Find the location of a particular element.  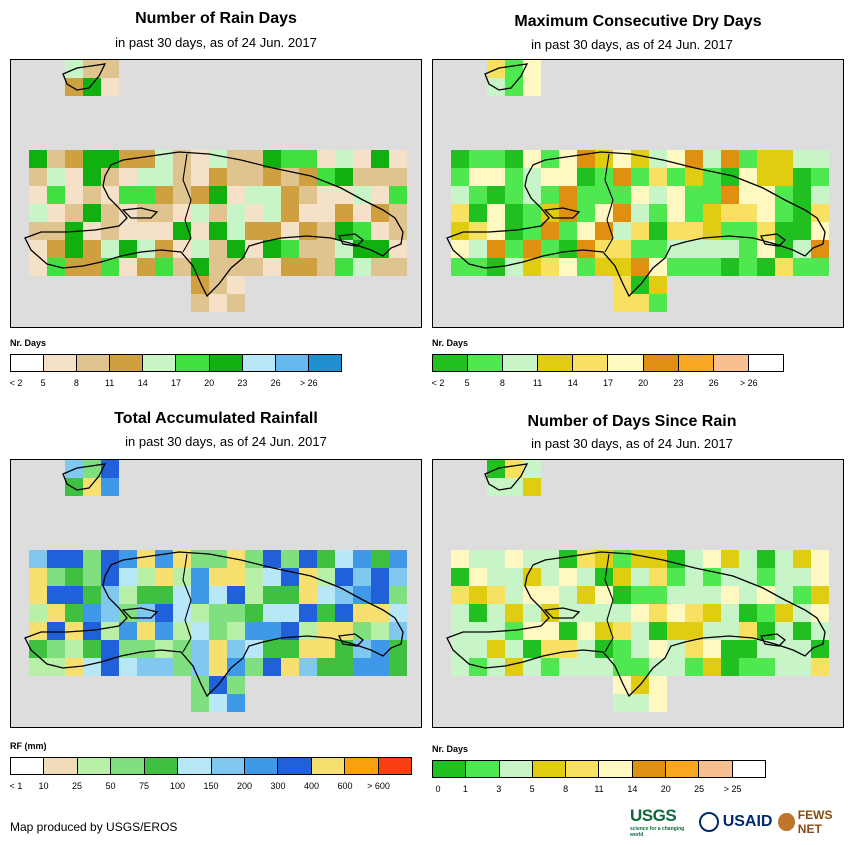

panel-2-subtitle: in past 30 days, as of 24 Jun. 2017 is located at coordinates (632, 44).